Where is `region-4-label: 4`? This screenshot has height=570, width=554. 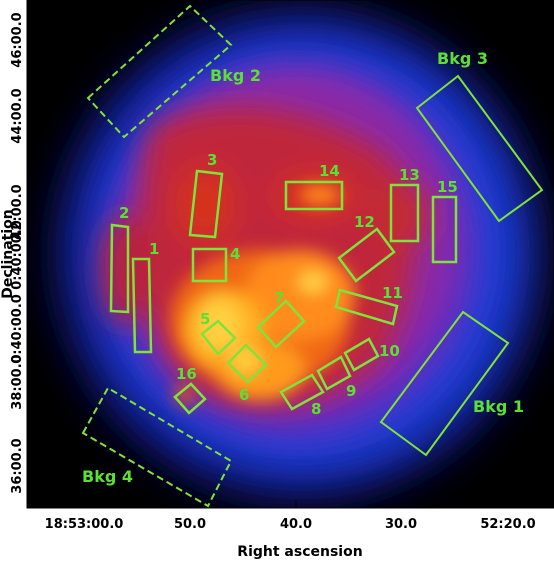 region-4-label: 4 is located at coordinates (235, 254).